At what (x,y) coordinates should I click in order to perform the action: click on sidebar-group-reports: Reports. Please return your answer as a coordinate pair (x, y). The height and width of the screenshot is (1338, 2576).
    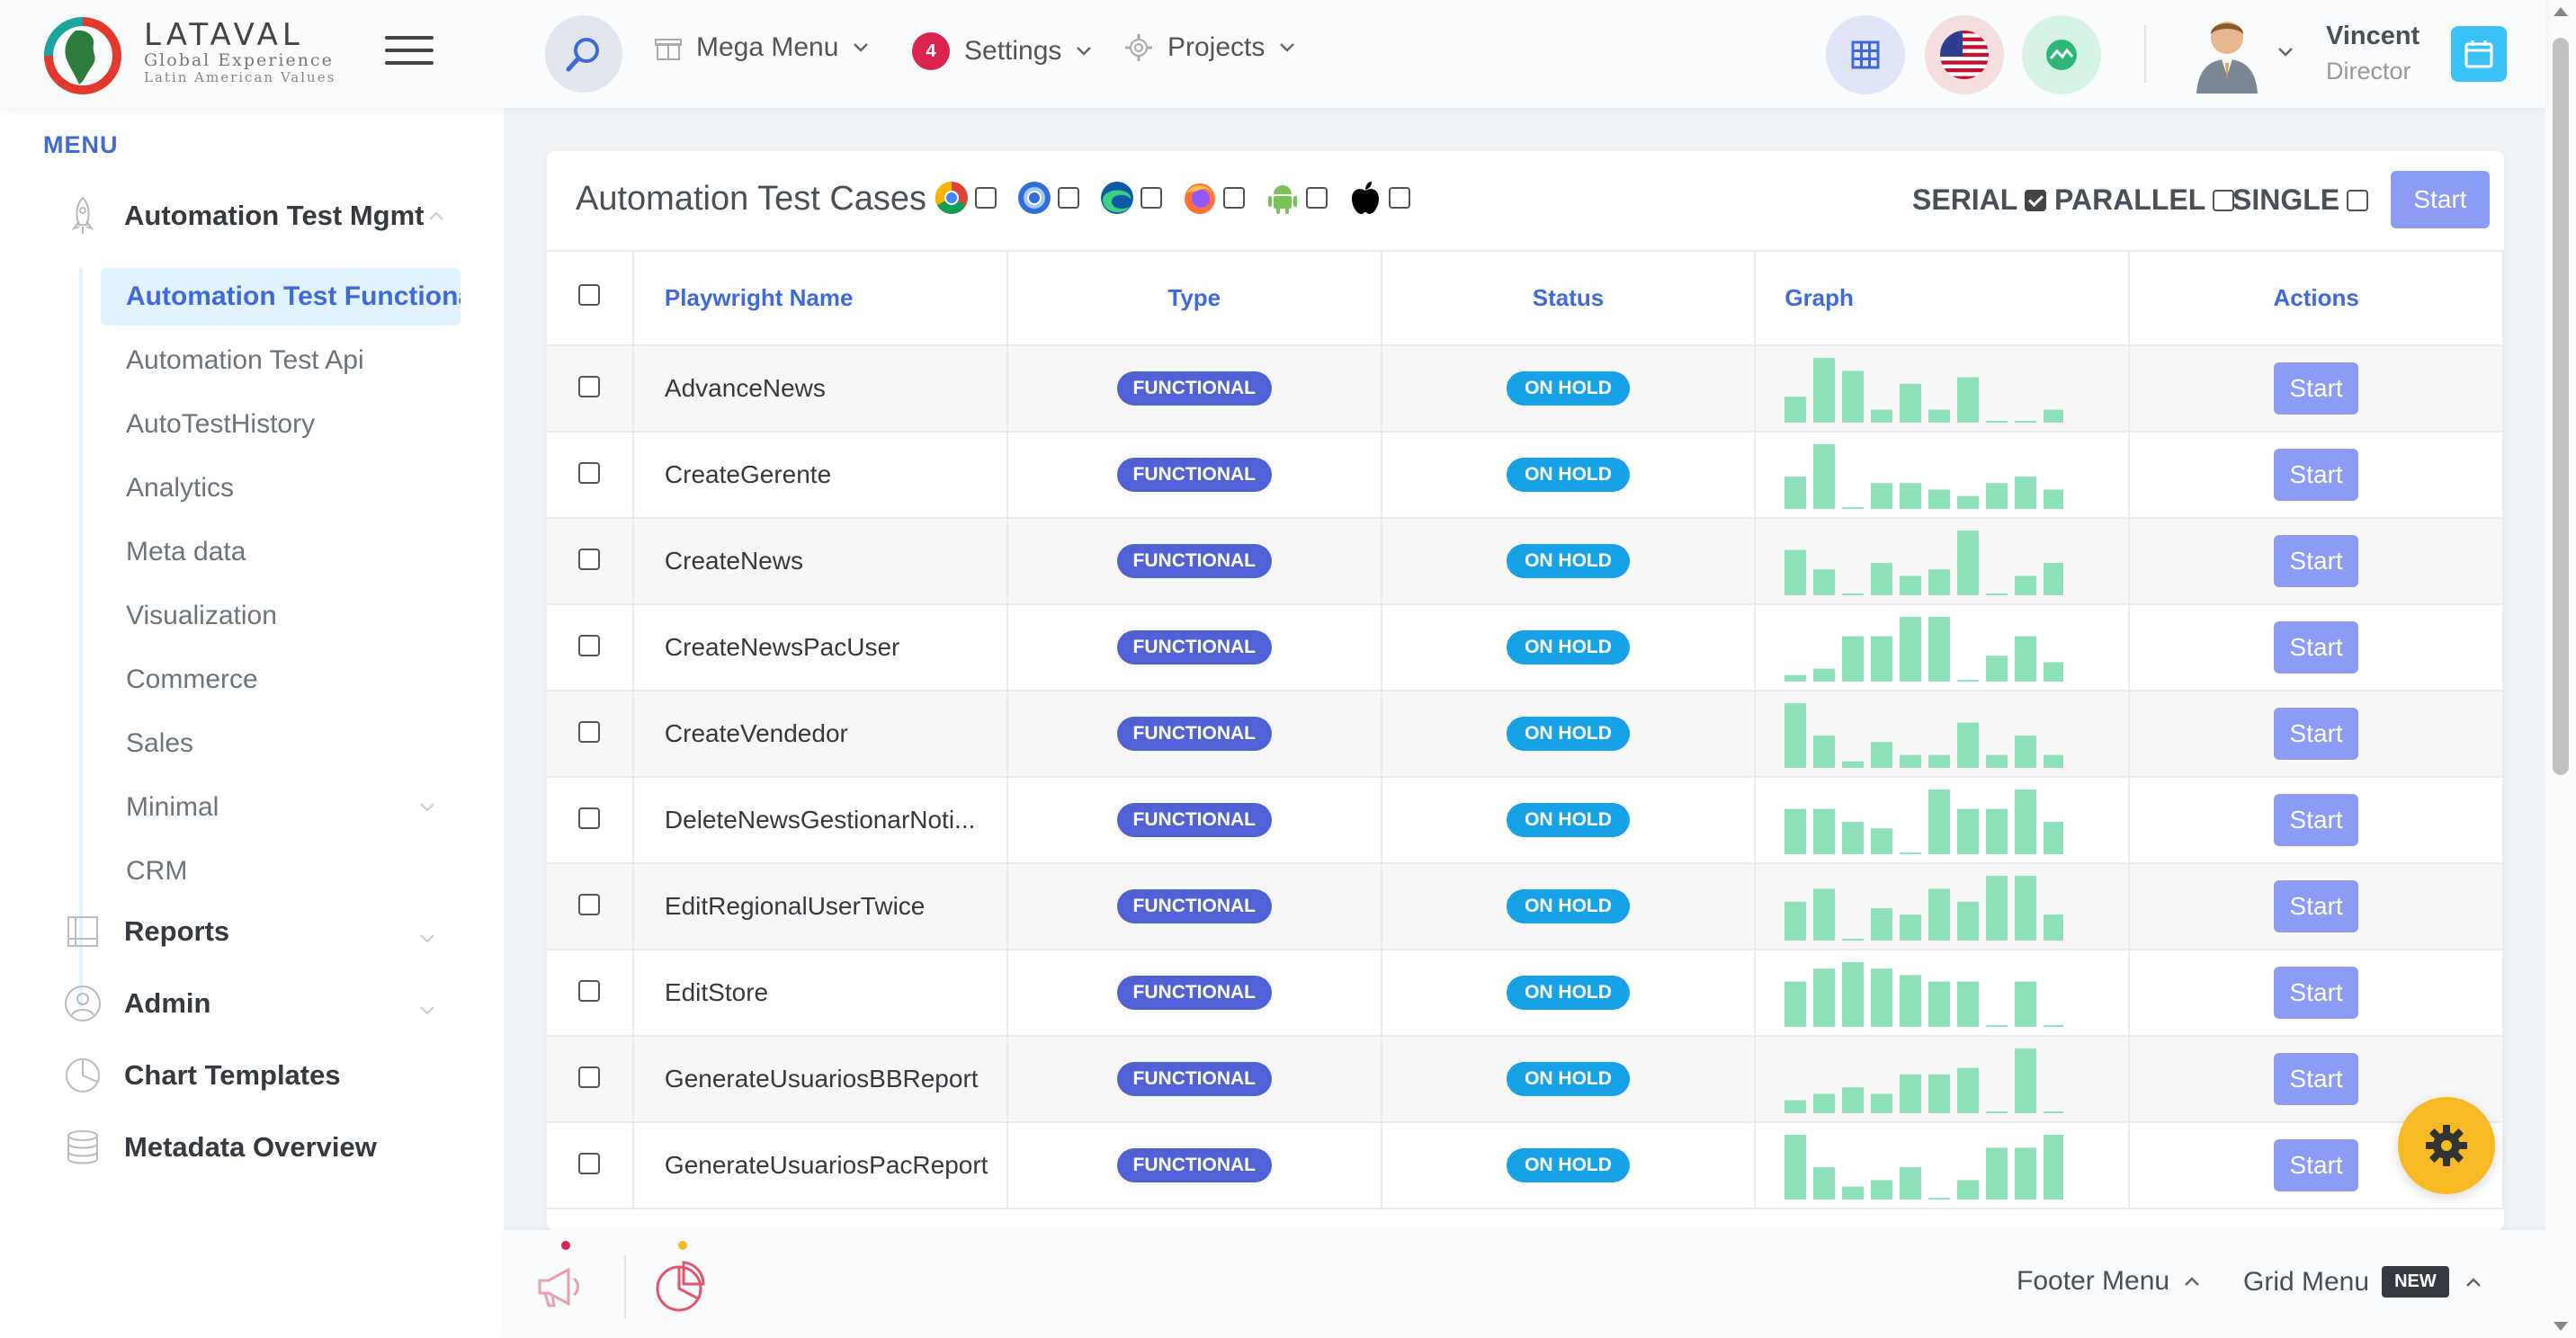
    Looking at the image, I should click on (146, 931).